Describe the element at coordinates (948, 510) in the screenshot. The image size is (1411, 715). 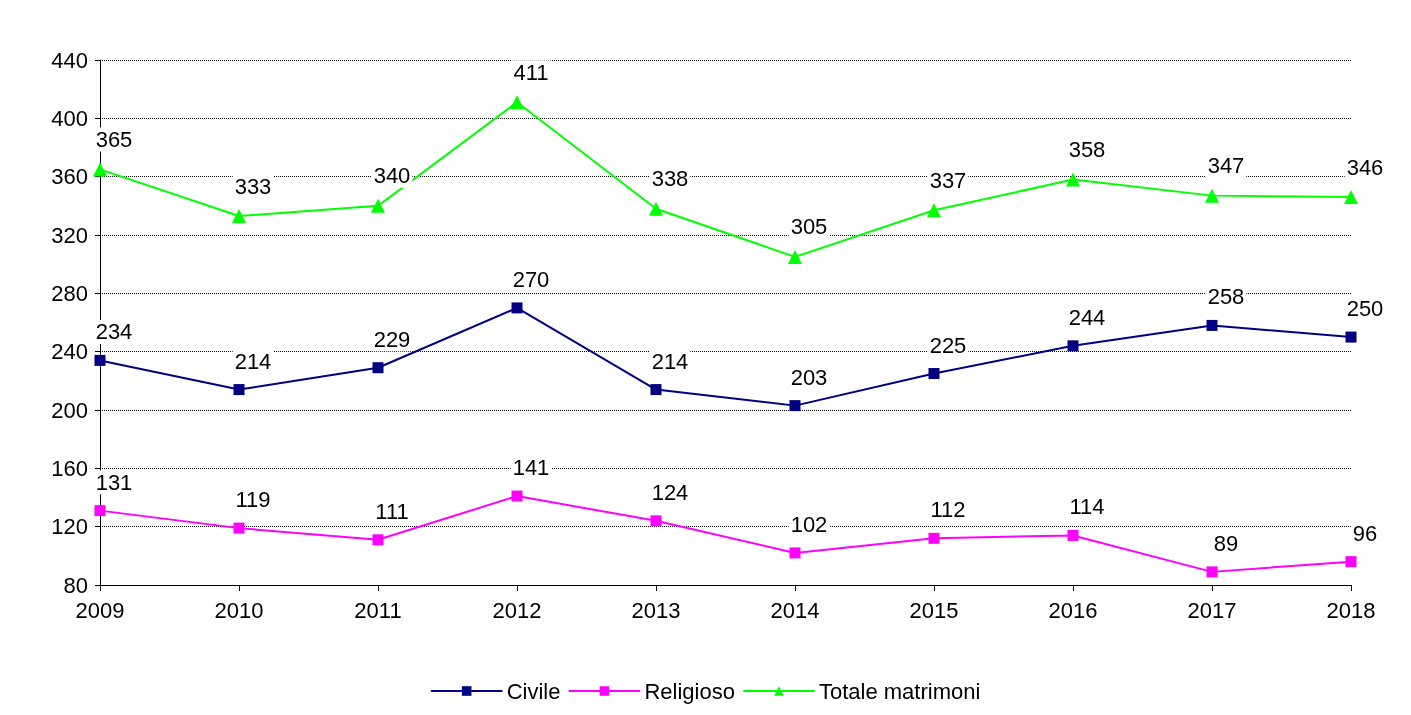
I see `data-label: 112` at that location.